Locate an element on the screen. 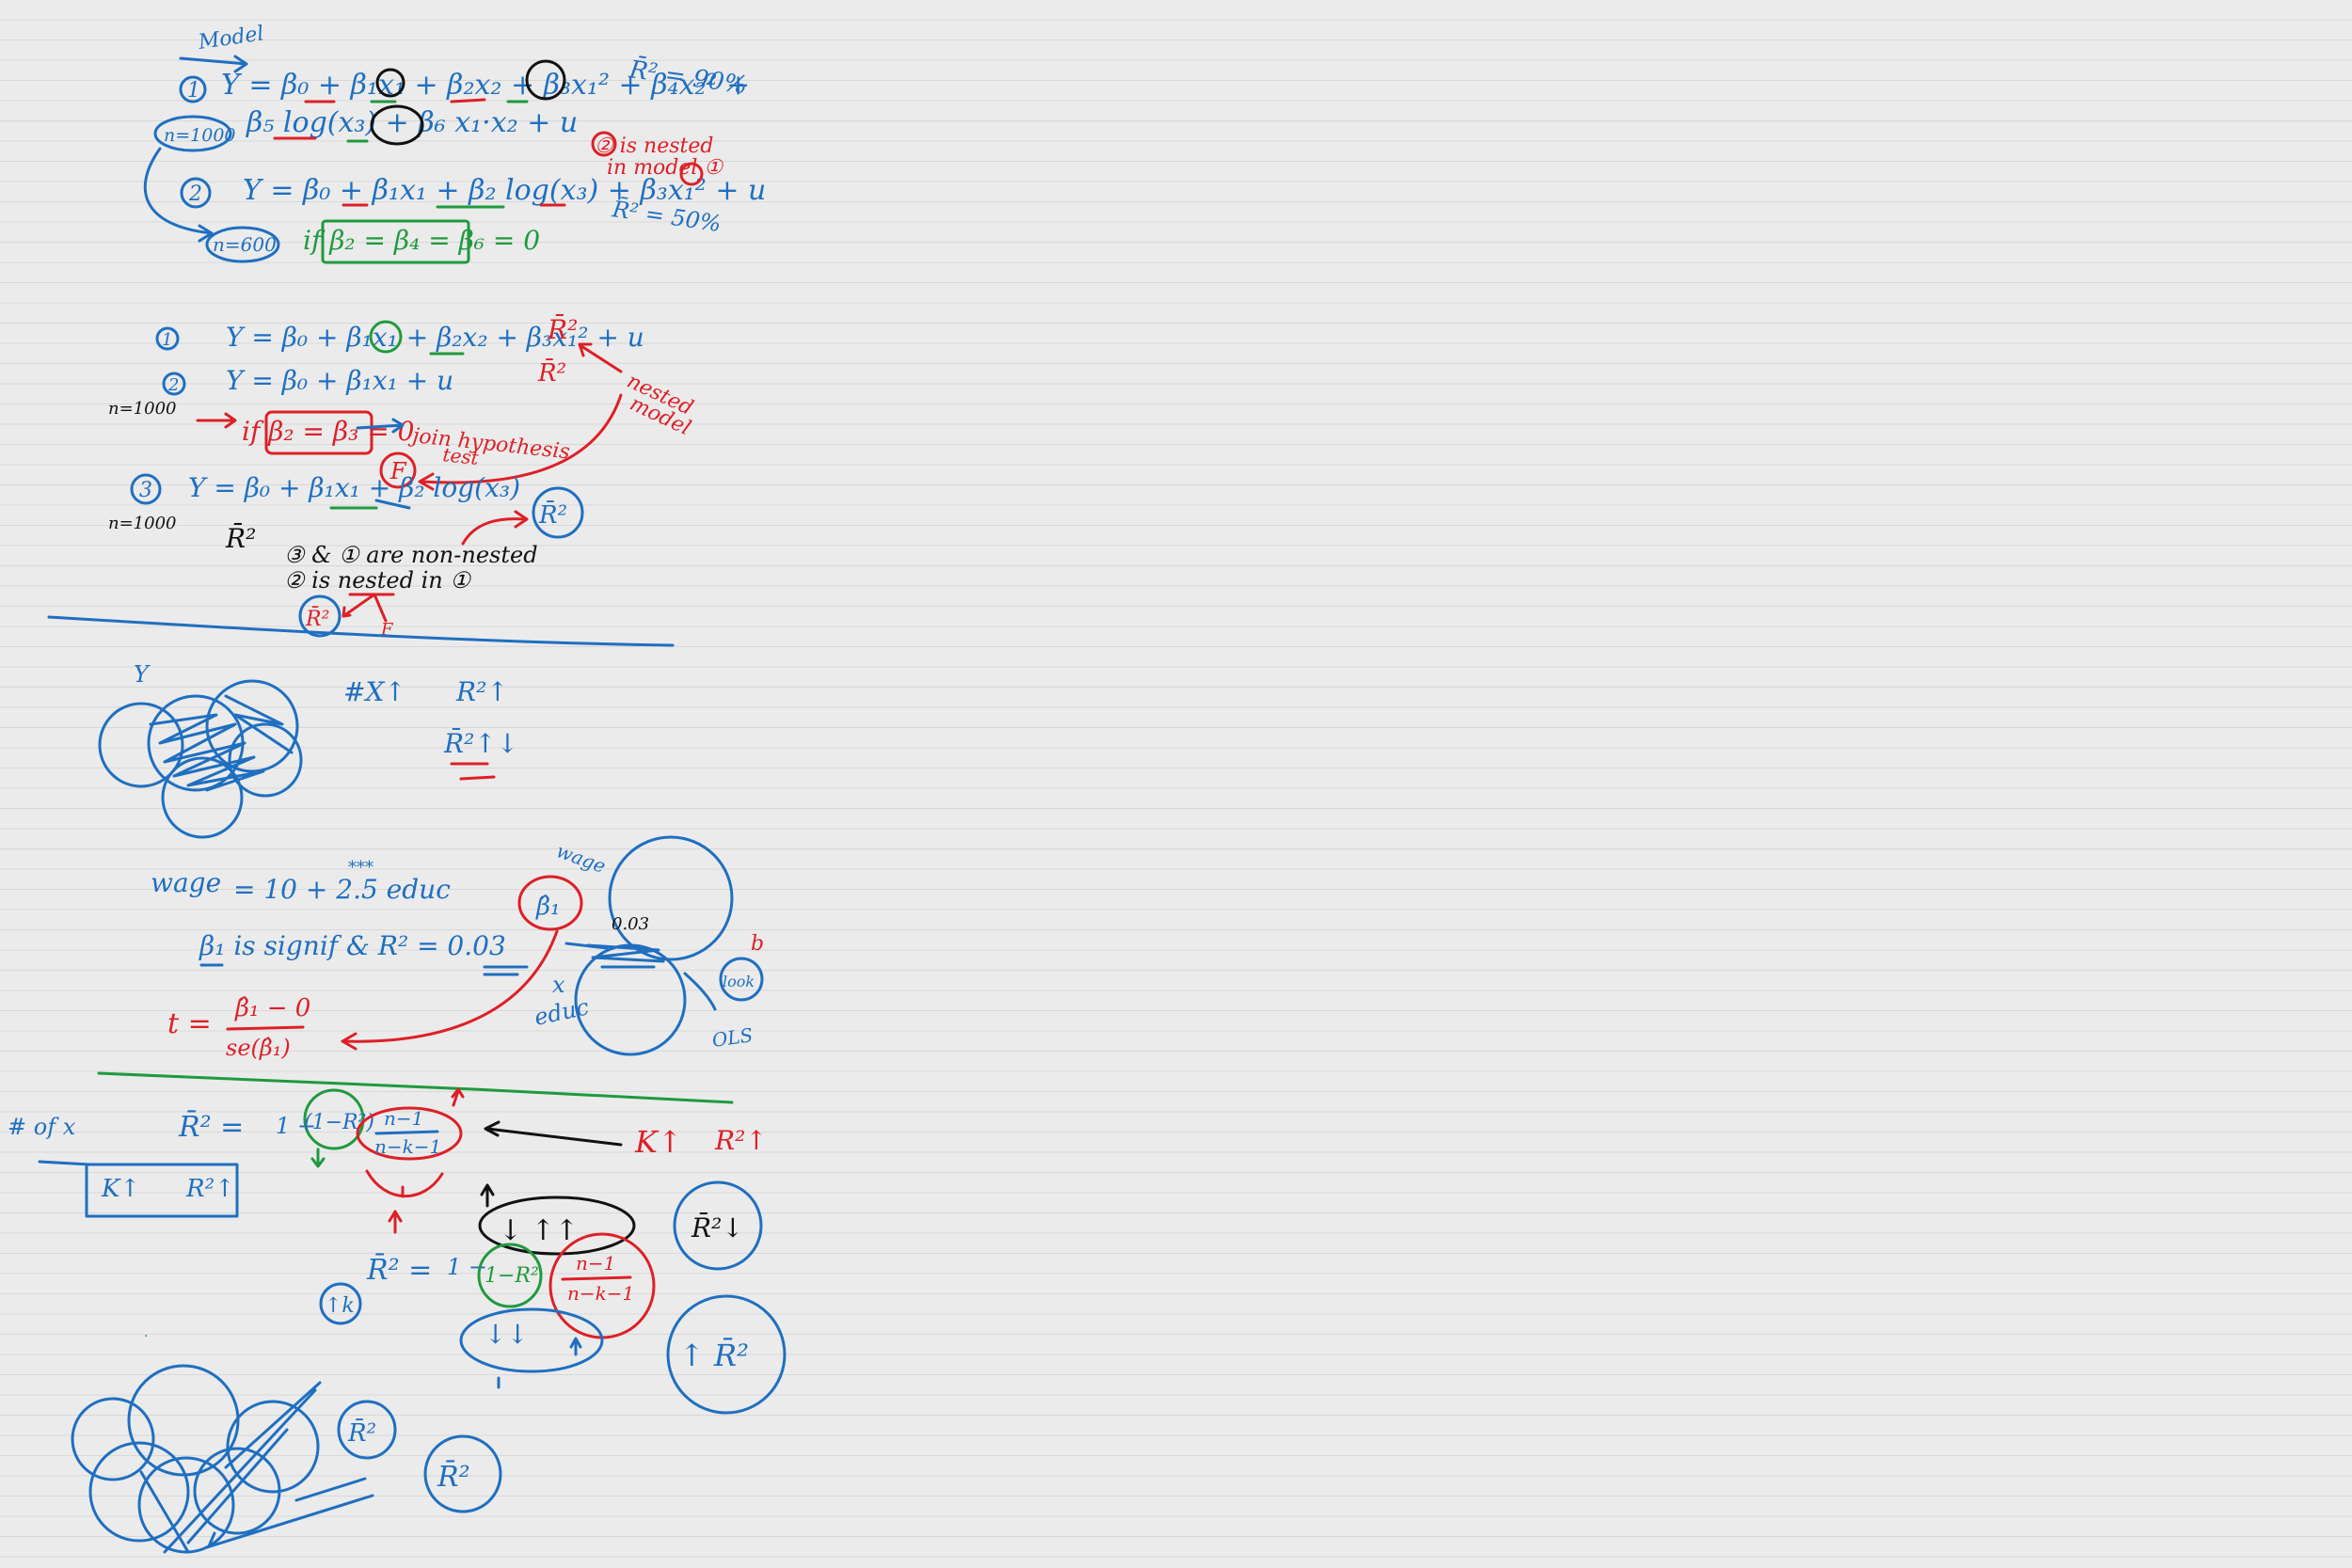  restriction-1: if β₂ = β₄ = β₆ = 0 is located at coordinates (421, 241).